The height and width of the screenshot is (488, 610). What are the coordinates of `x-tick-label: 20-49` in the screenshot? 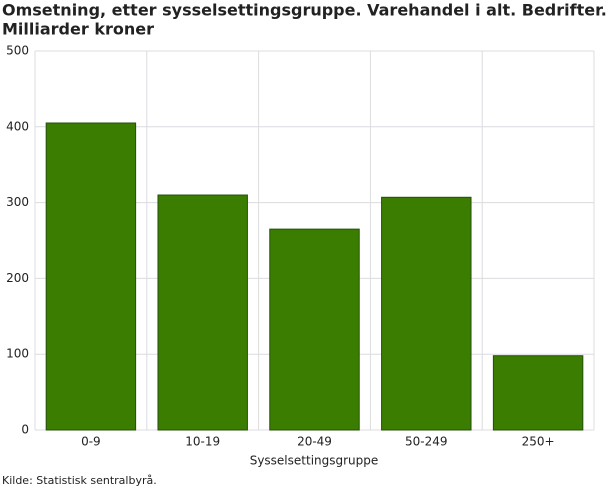 It's located at (314, 442).